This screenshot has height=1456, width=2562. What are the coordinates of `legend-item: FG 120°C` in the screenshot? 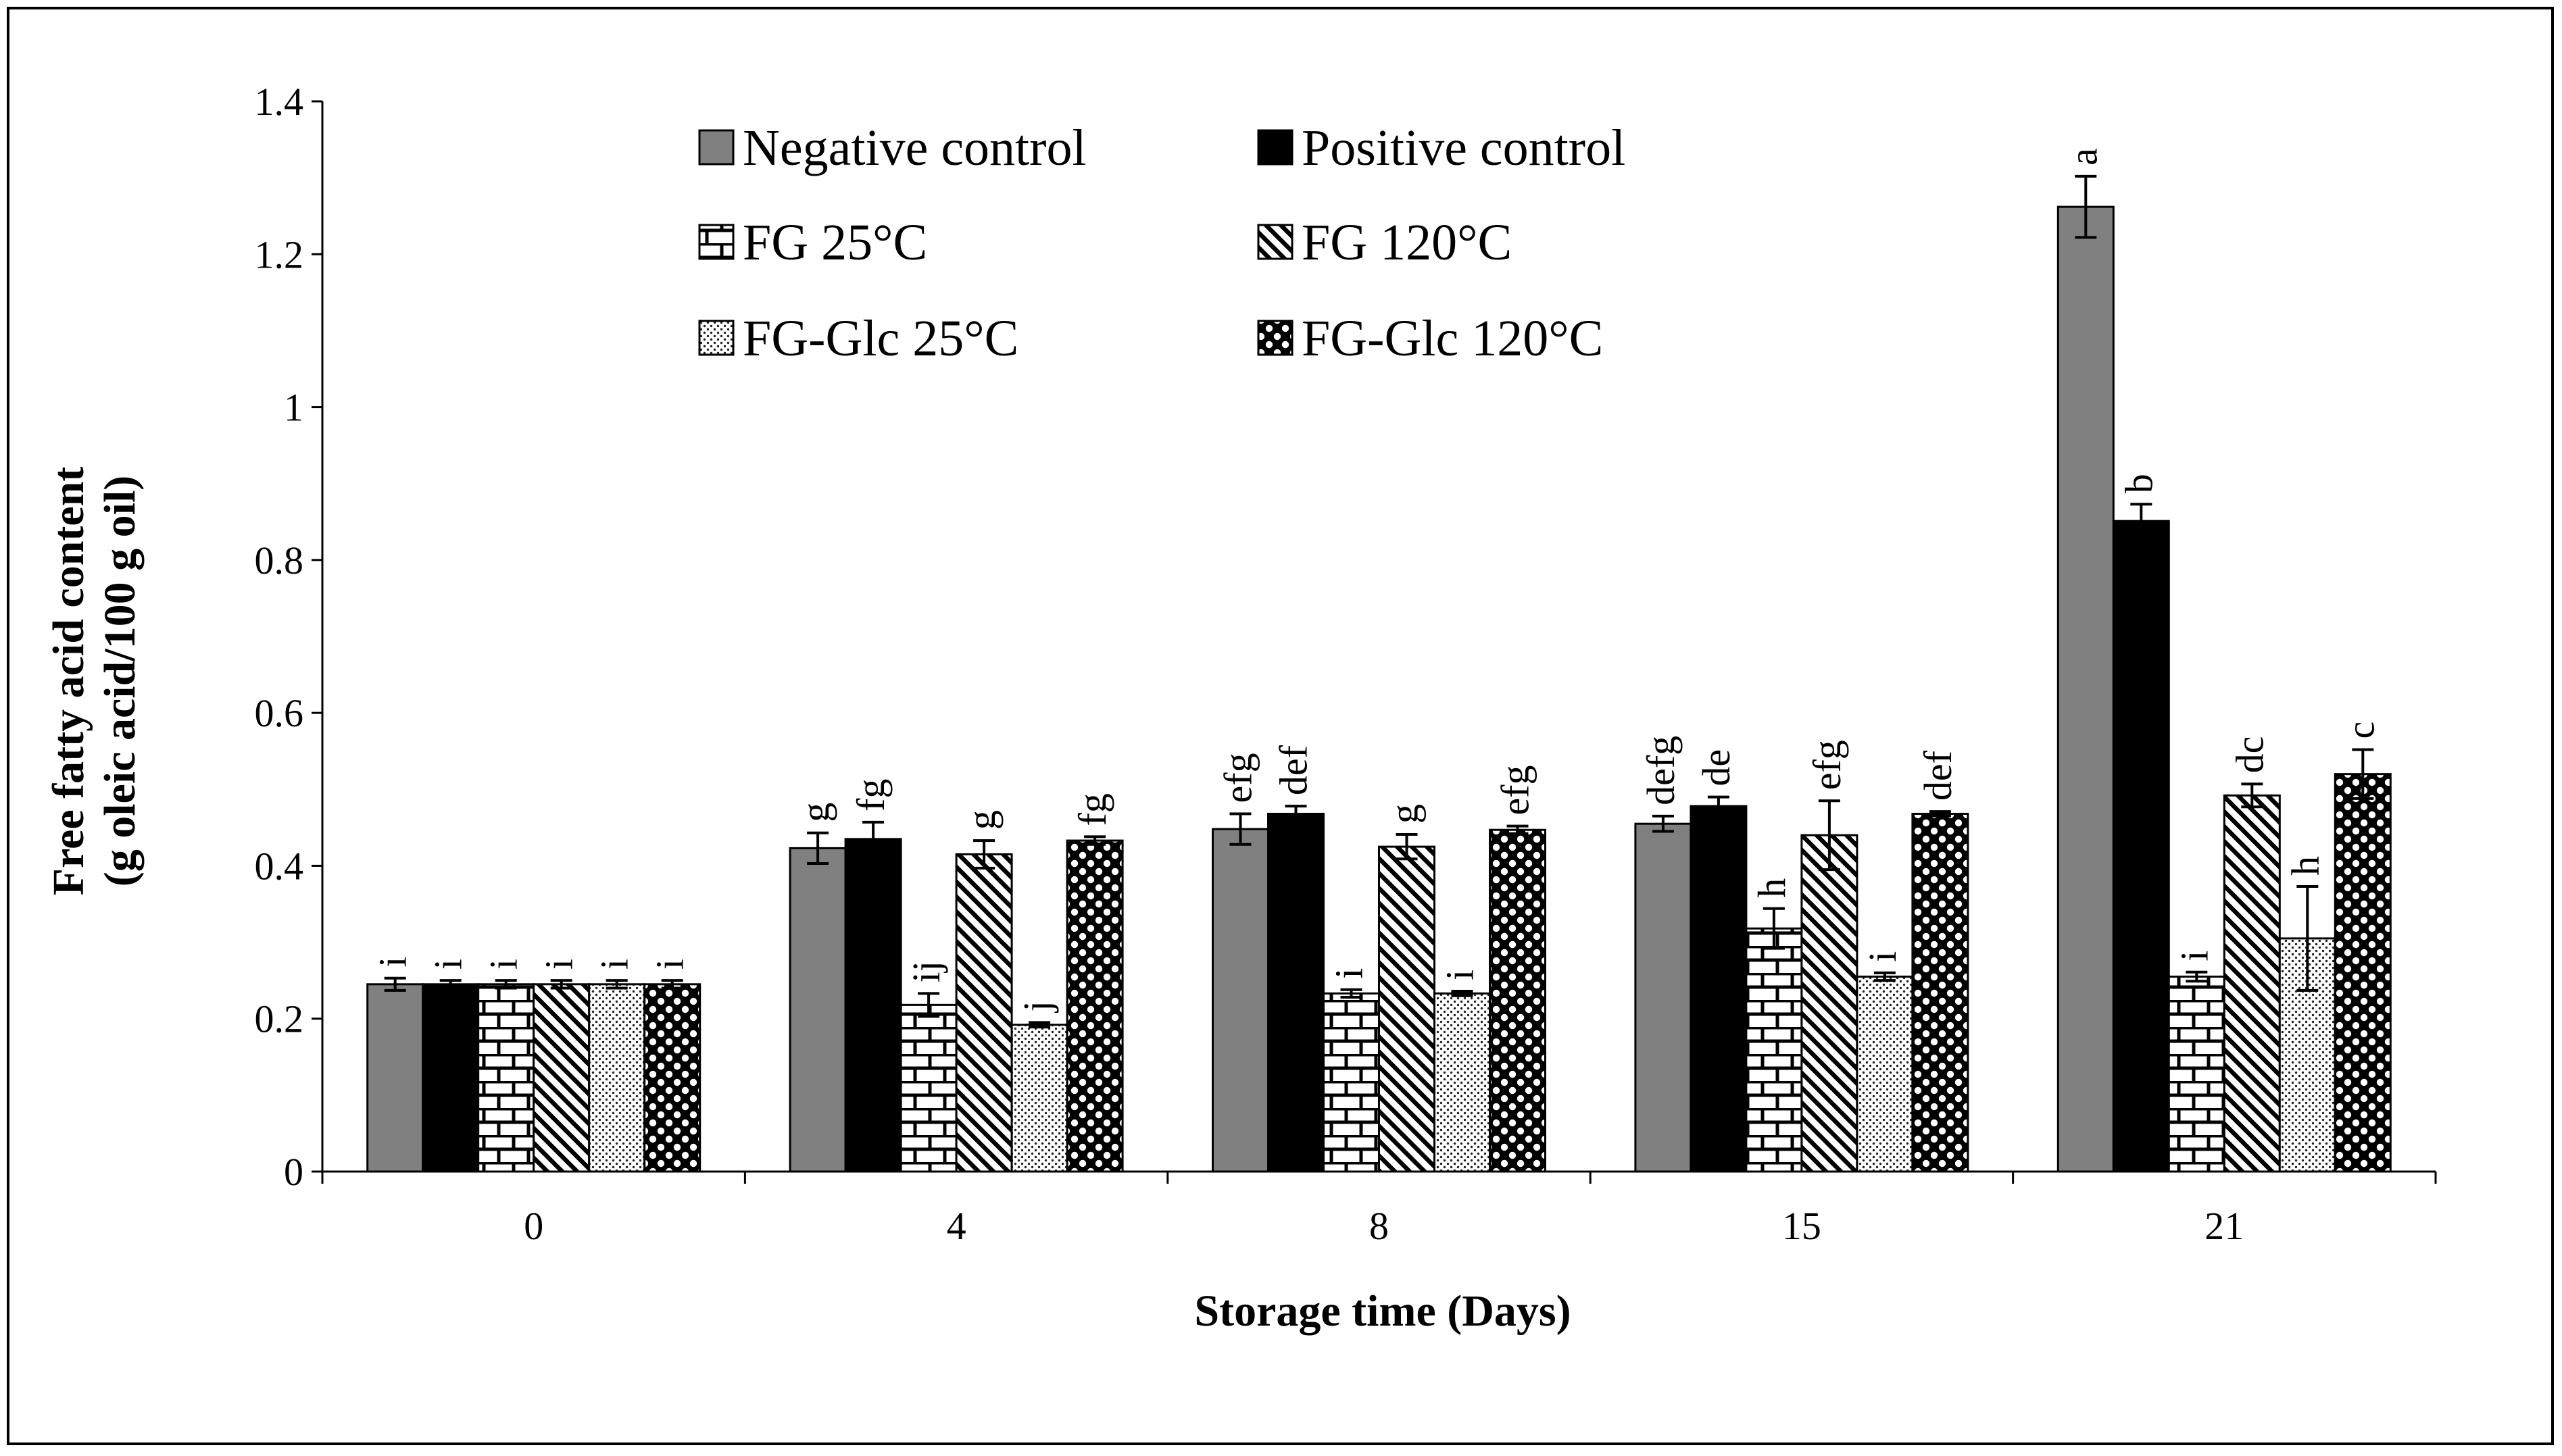 It's located at (1384, 242).